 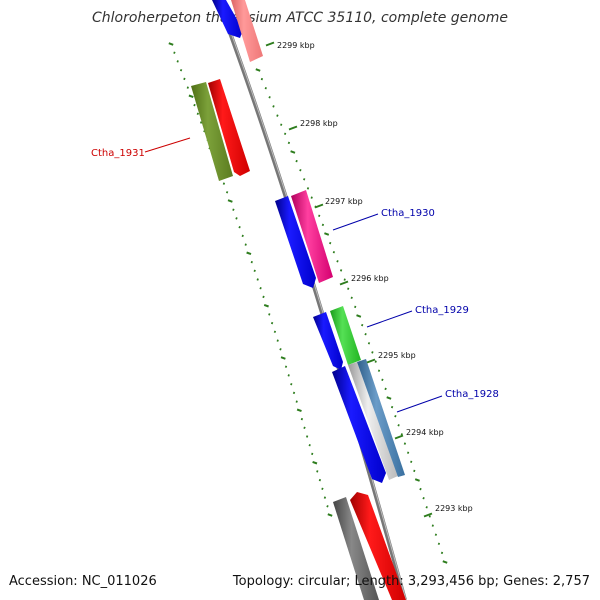 What do you see at coordinates (344, 201) in the screenshot?
I see `kbp-label: 2297 kbp` at bounding box center [344, 201].